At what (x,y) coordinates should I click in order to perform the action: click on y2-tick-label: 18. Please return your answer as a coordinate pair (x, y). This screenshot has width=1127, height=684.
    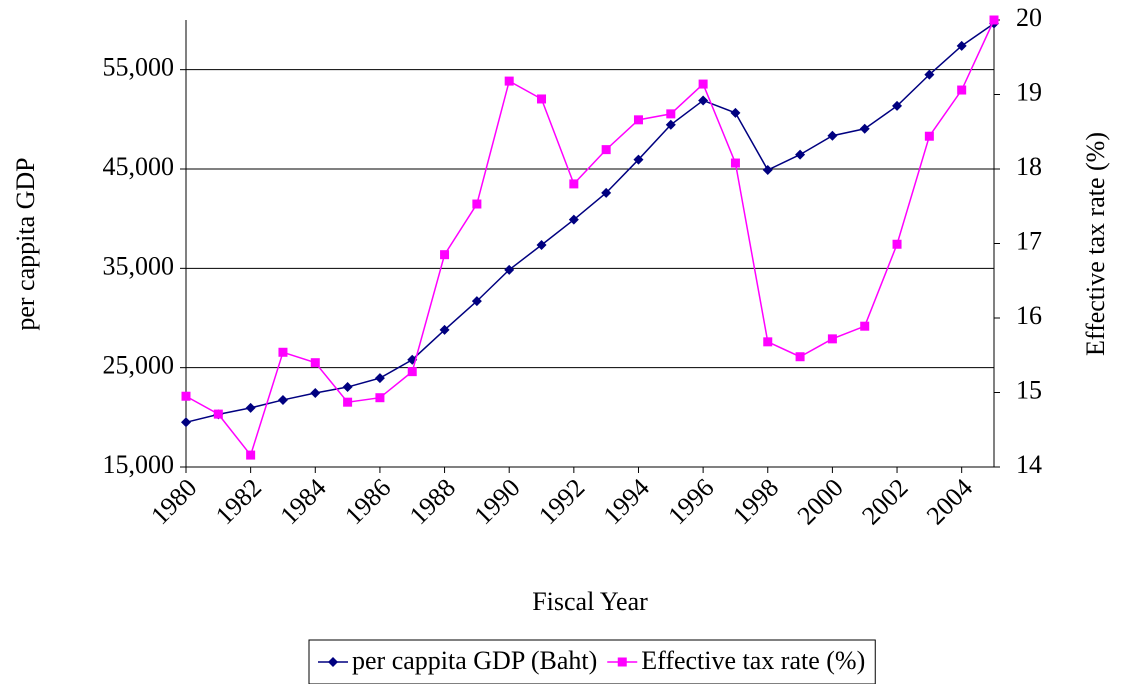
    Looking at the image, I should click on (1029, 166).